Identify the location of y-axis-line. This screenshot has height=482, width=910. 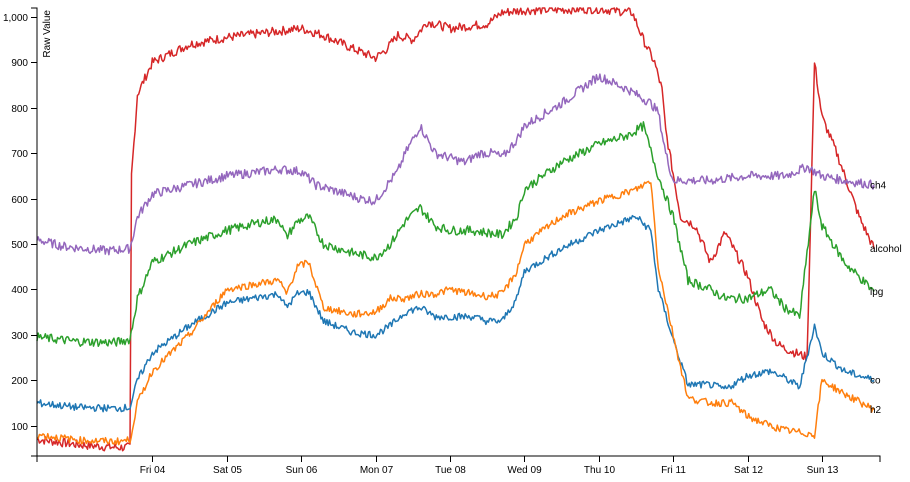
(34, 232).